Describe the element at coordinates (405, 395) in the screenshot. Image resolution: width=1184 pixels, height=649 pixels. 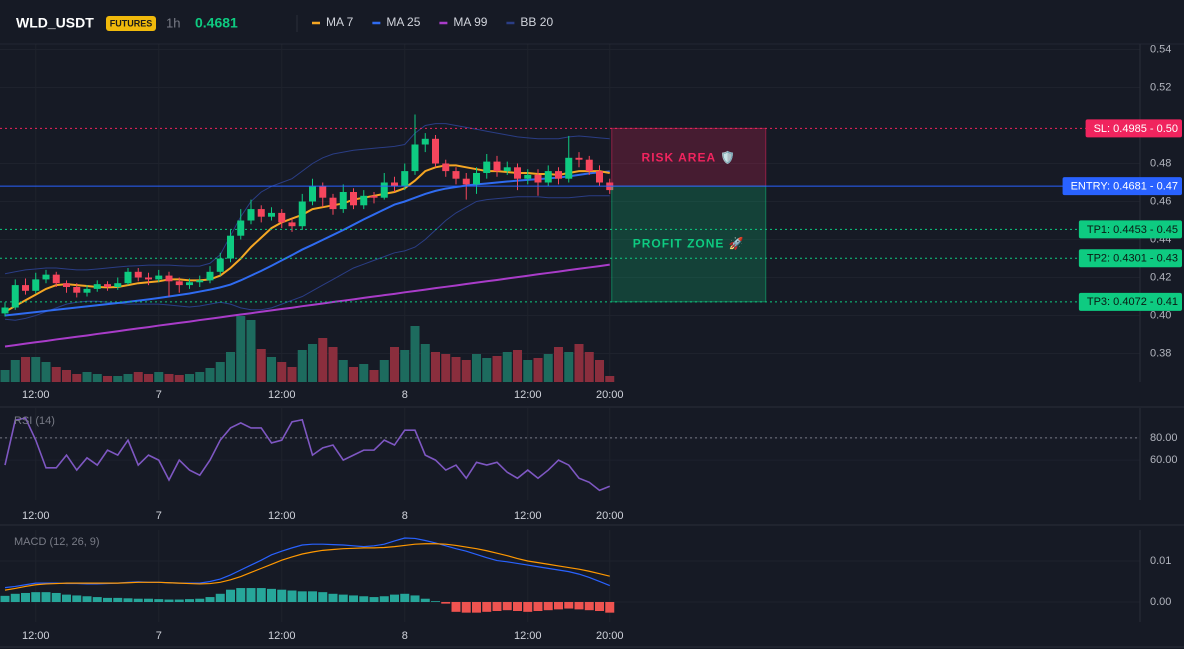
I see `x-tick-label: 8` at that location.